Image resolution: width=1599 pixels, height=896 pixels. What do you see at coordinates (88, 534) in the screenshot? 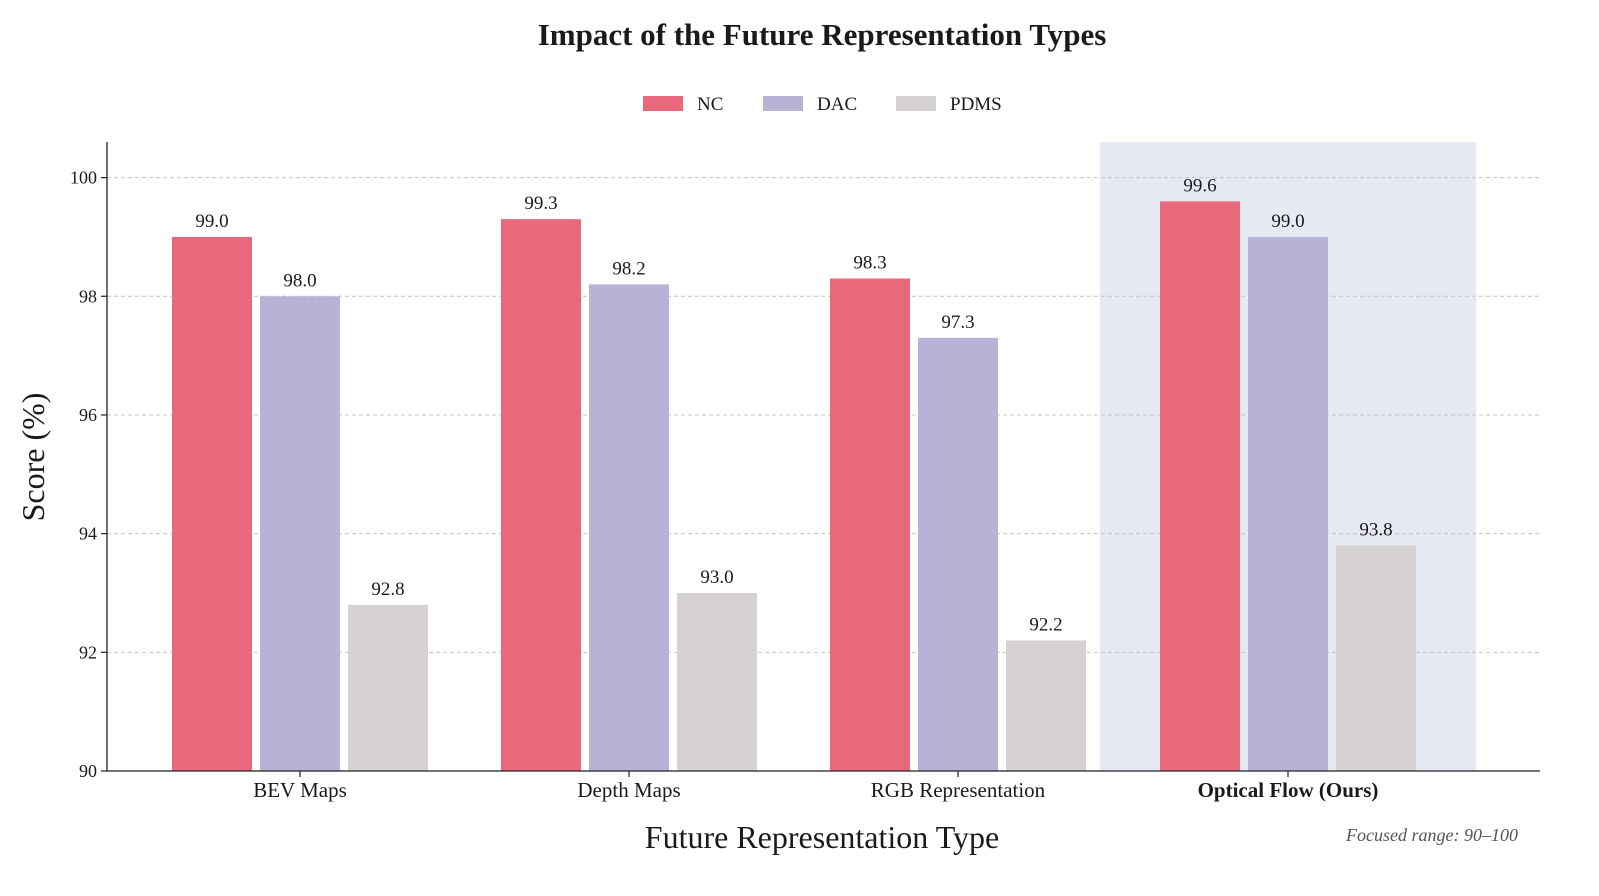
I see `y-tick-label: 94` at bounding box center [88, 534].